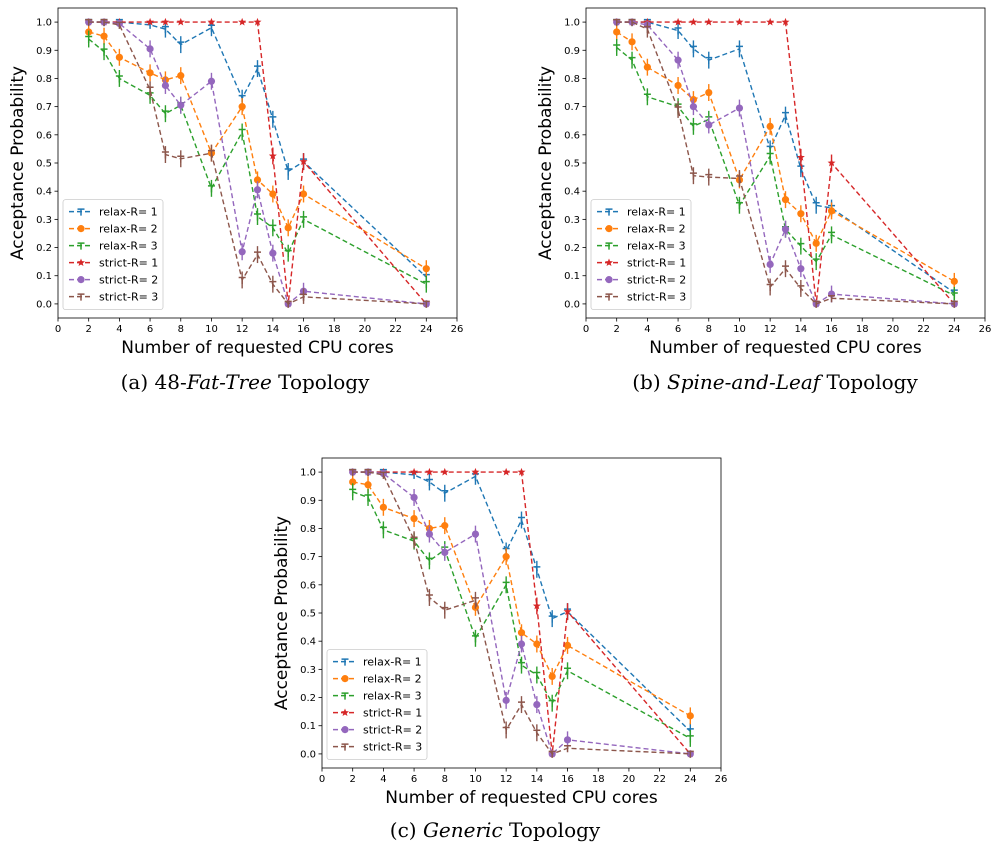 The height and width of the screenshot is (855, 992). I want to click on legend-label: strict-R= 1, so click(392, 713).